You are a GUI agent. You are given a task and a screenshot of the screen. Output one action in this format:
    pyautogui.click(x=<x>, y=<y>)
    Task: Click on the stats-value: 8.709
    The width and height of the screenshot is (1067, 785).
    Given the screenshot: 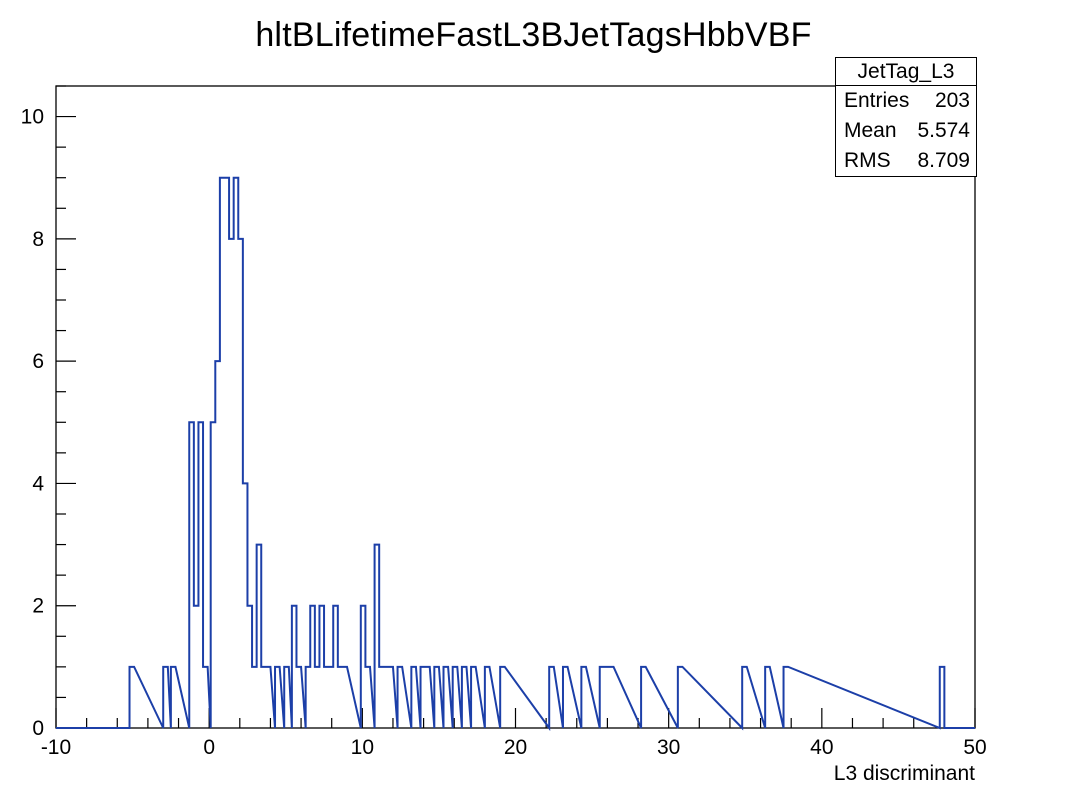 What is the action you would take?
    pyautogui.click(x=943, y=160)
    